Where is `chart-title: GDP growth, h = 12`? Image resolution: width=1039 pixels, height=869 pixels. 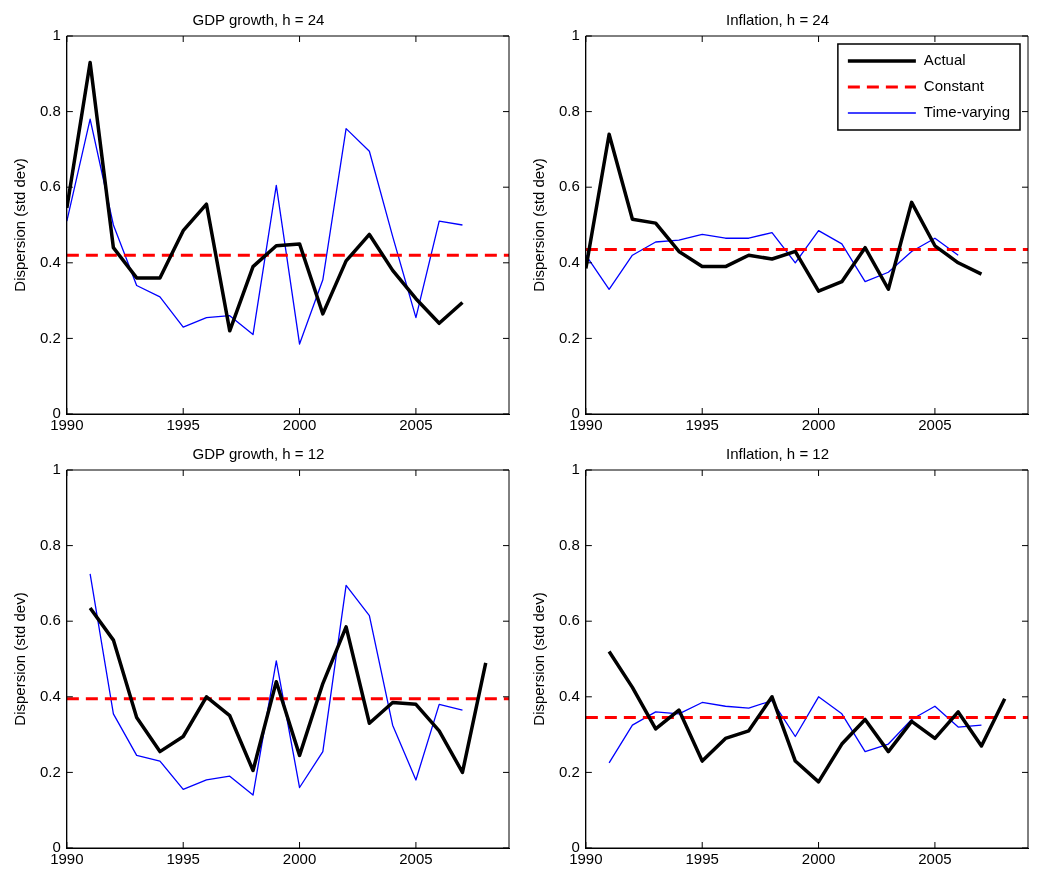 chart-title: GDP growth, h = 12 is located at coordinates (258, 454).